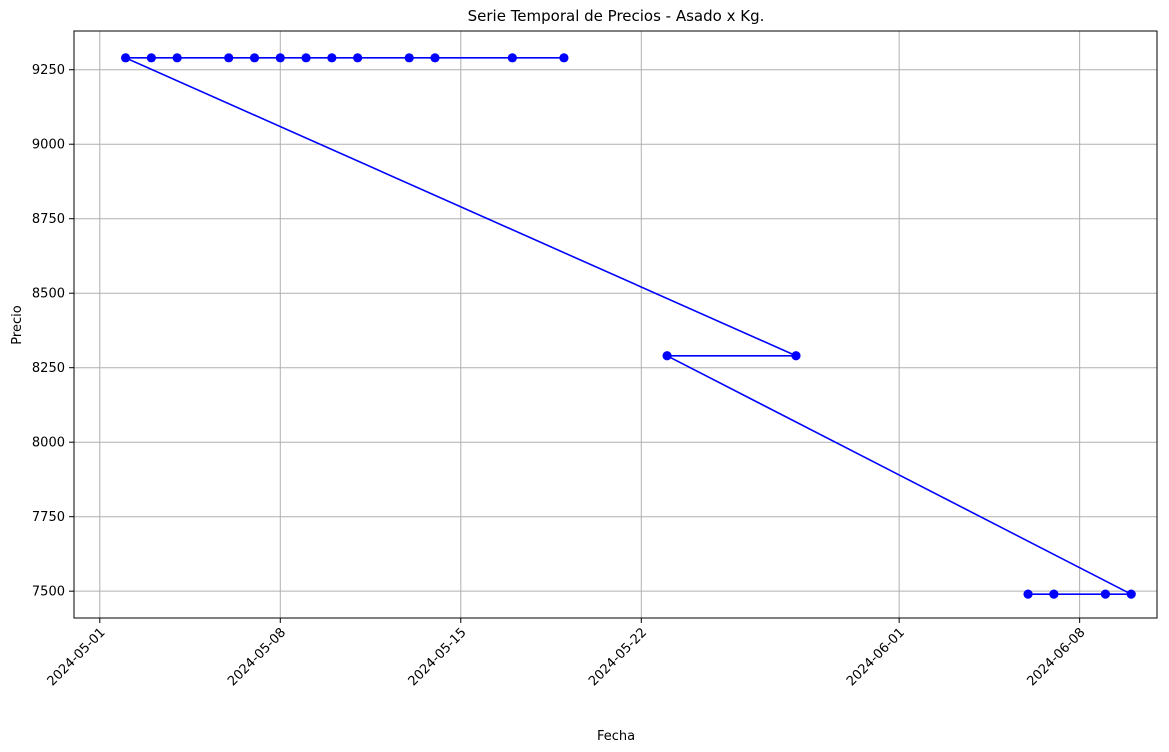  I want to click on y-tick-label: 9250, so click(48, 70).